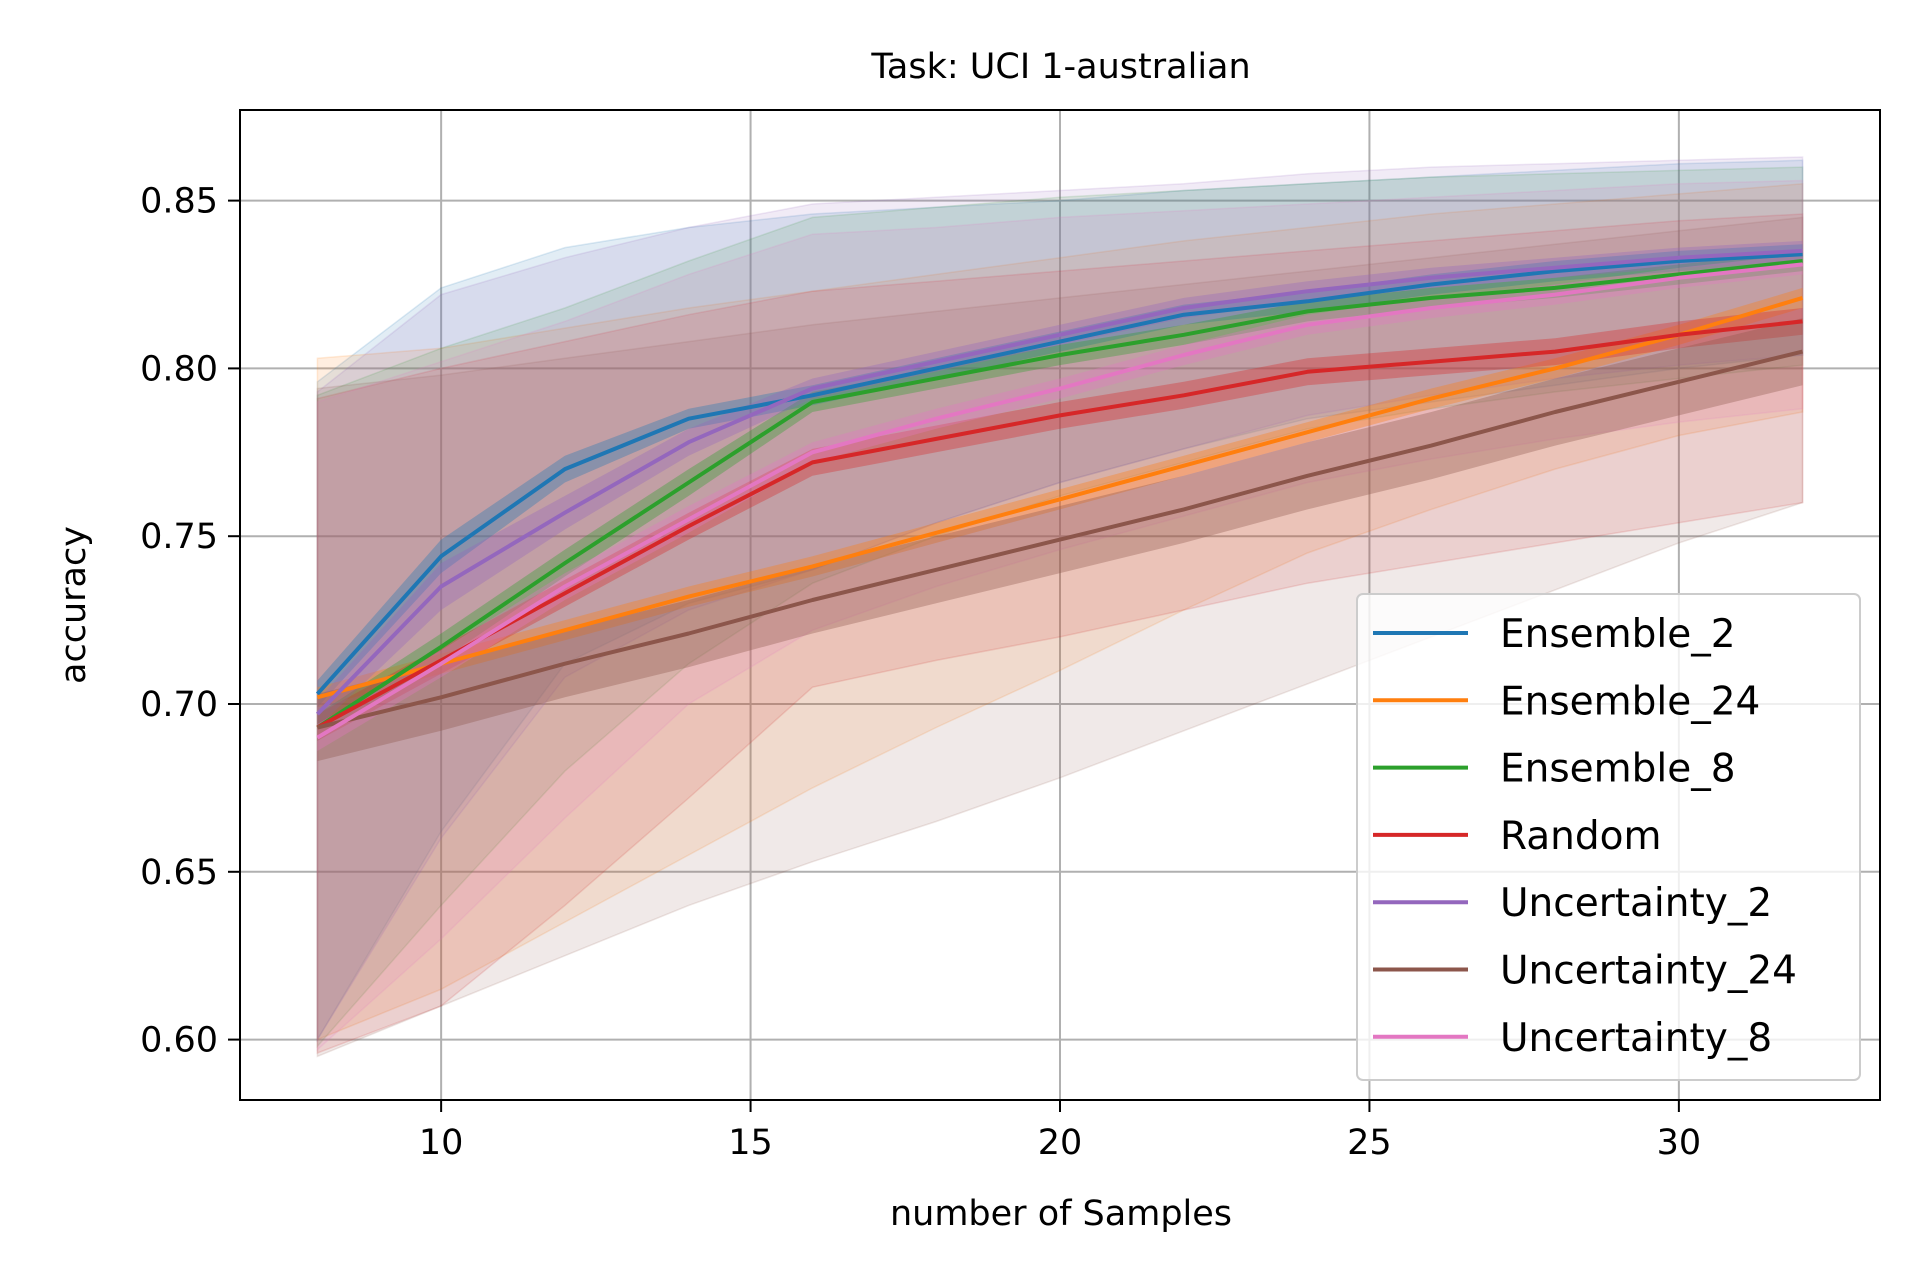 The image size is (1920, 1280). What do you see at coordinates (179, 537) in the screenshot?
I see `y-tick-label: 0.75` at bounding box center [179, 537].